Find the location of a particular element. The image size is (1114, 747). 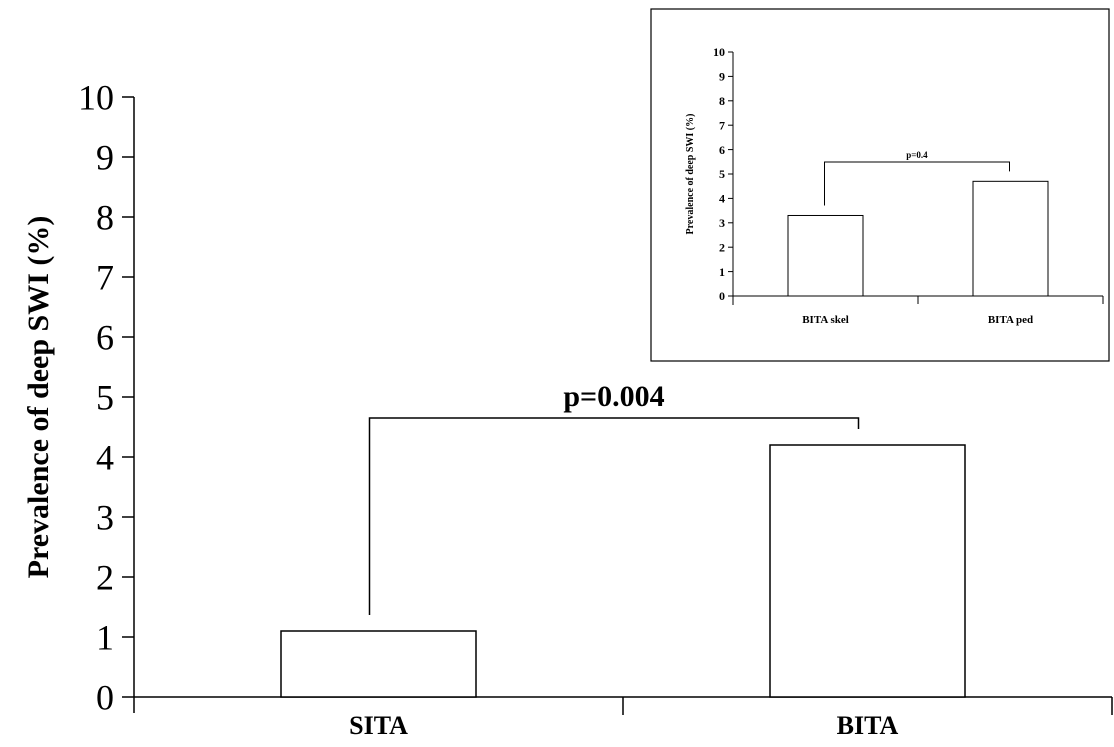

p-value-annotation: p=0.4 is located at coordinates (917, 155).